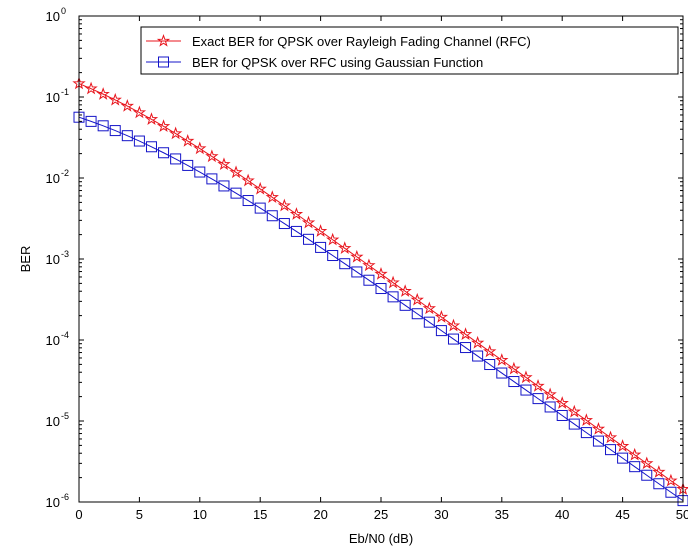 Image resolution: width=688 pixels, height=552 pixels. I want to click on y-axis-label: BER, so click(25, 259).